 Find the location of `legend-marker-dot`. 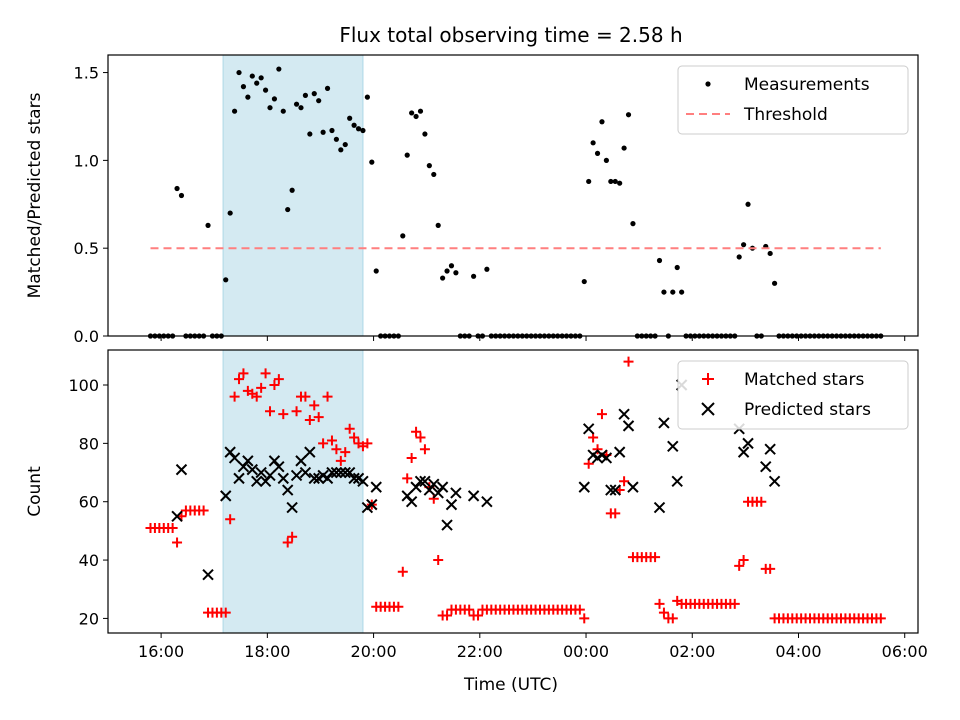

legend-marker-dot is located at coordinates (708, 84).